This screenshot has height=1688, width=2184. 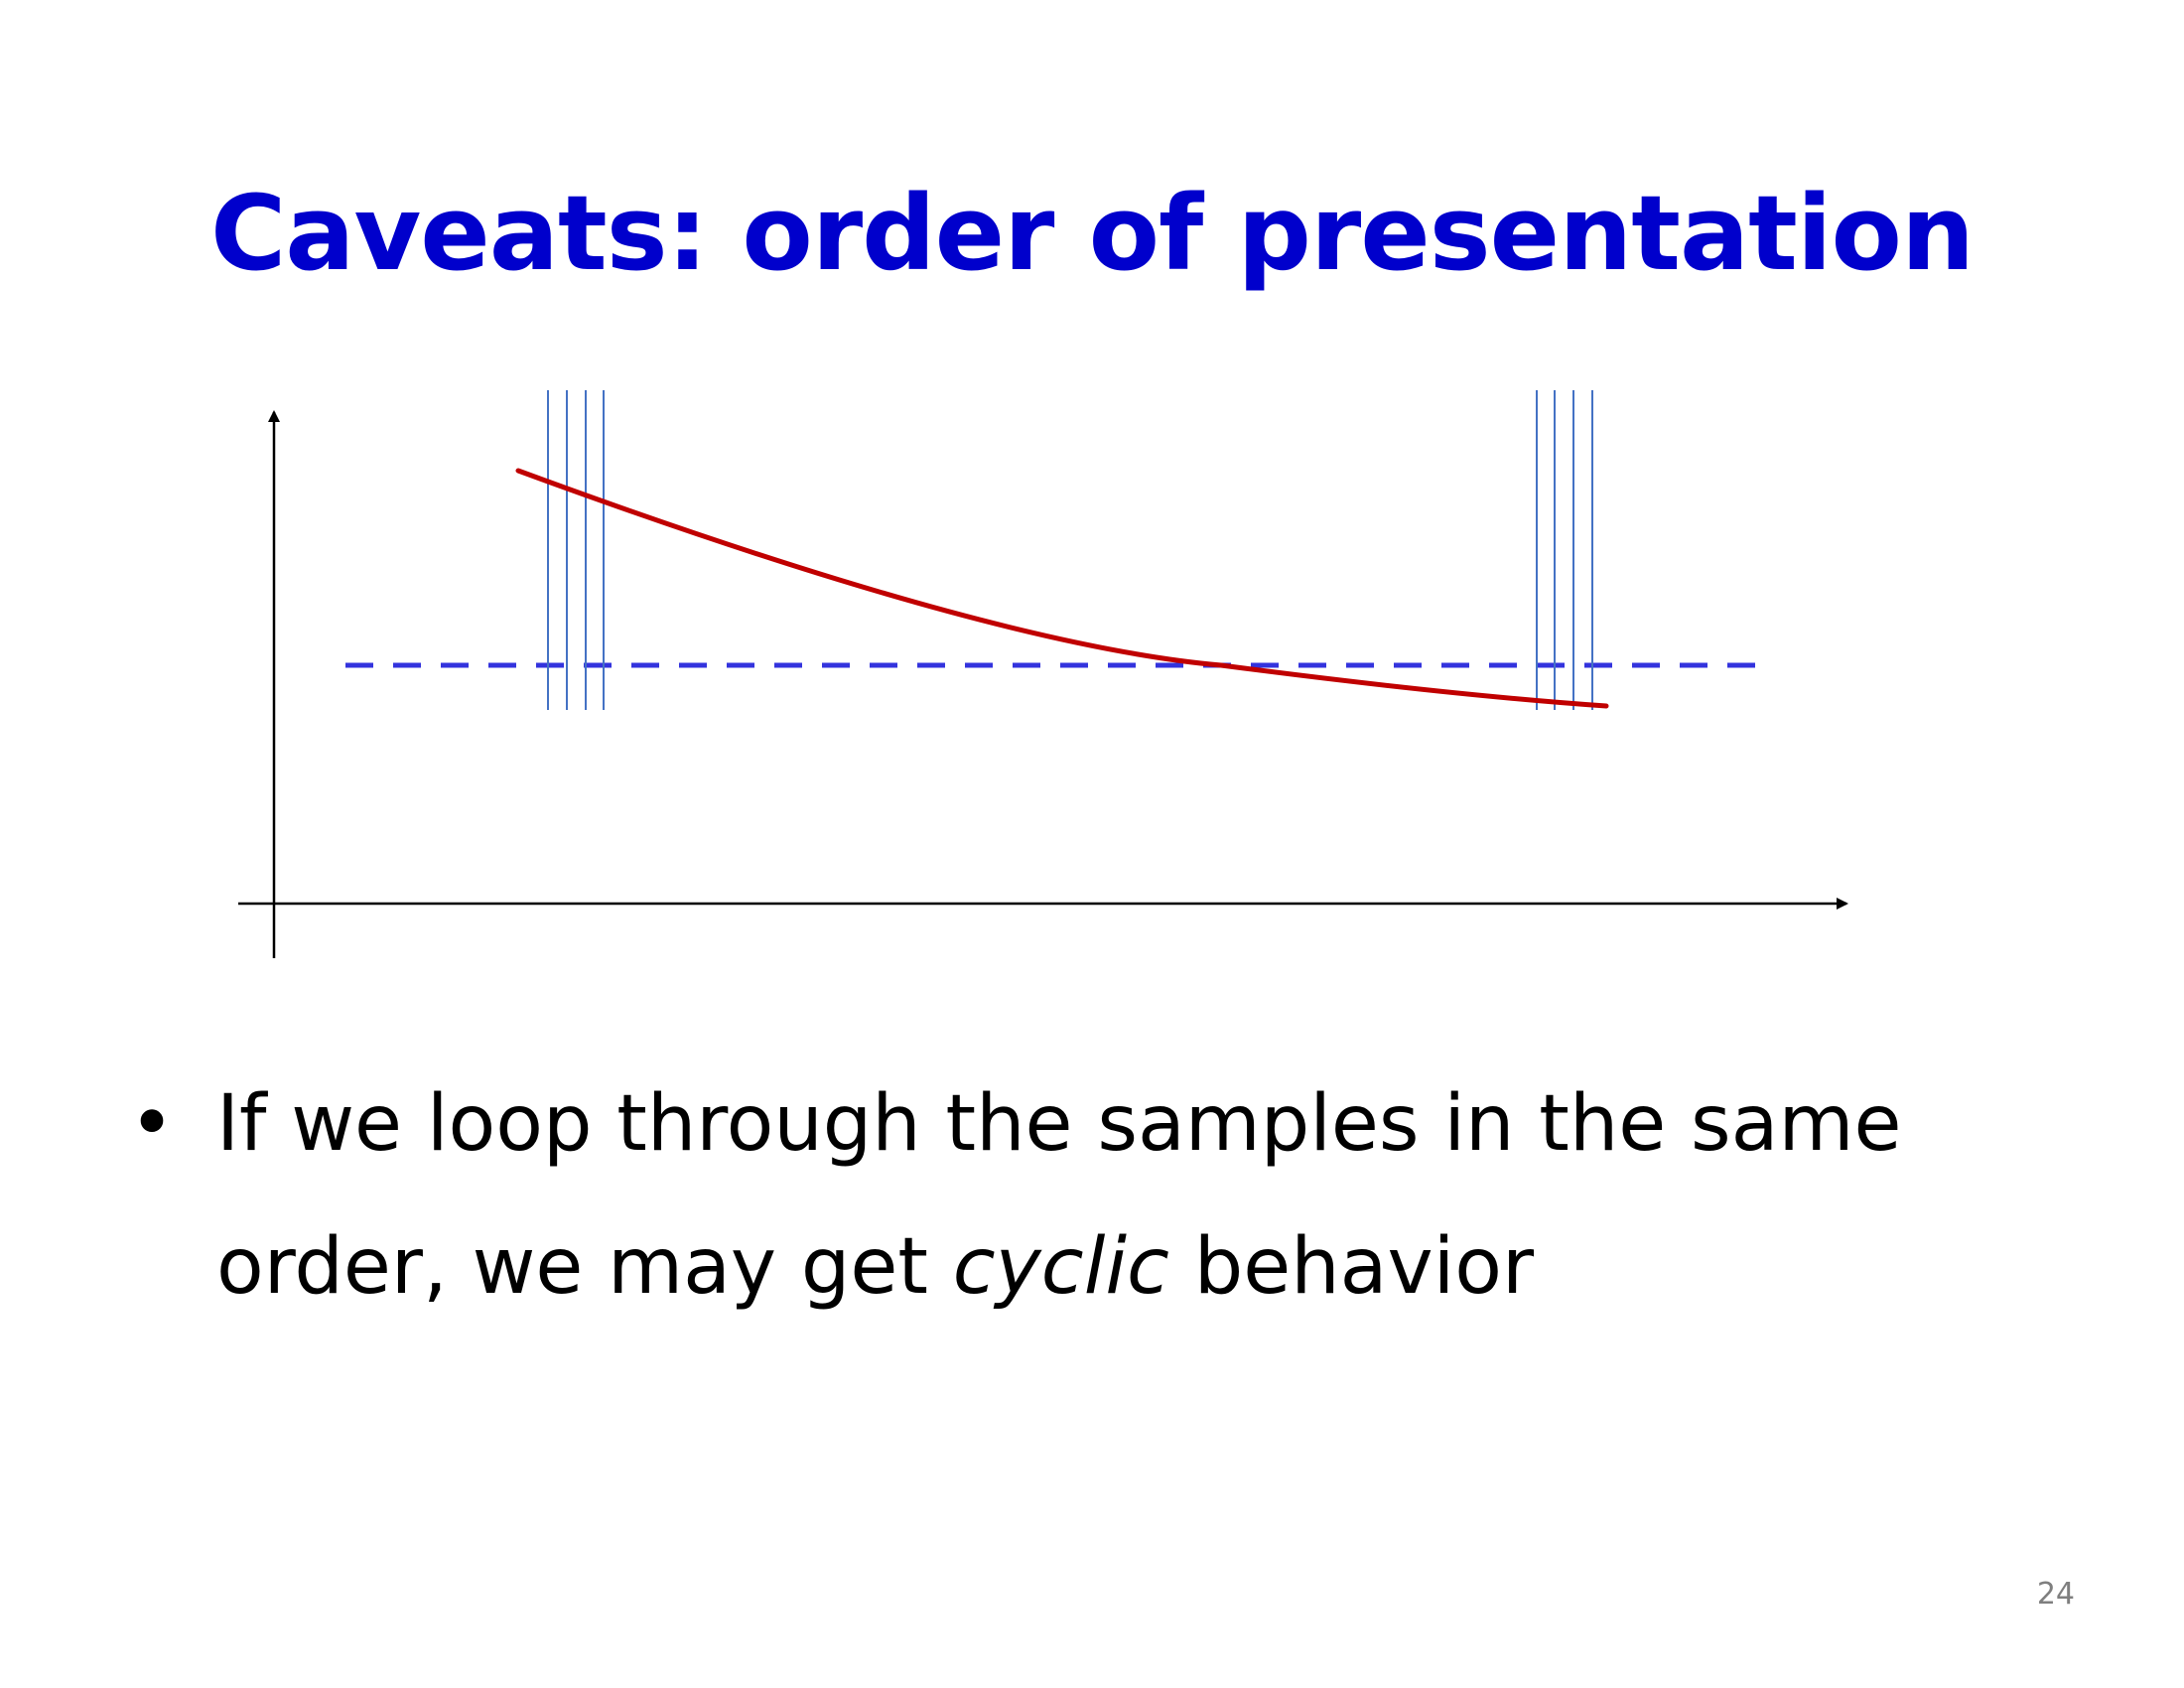 What do you see at coordinates (1564, 550) in the screenshot?
I see `right-sample-lines` at bounding box center [1564, 550].